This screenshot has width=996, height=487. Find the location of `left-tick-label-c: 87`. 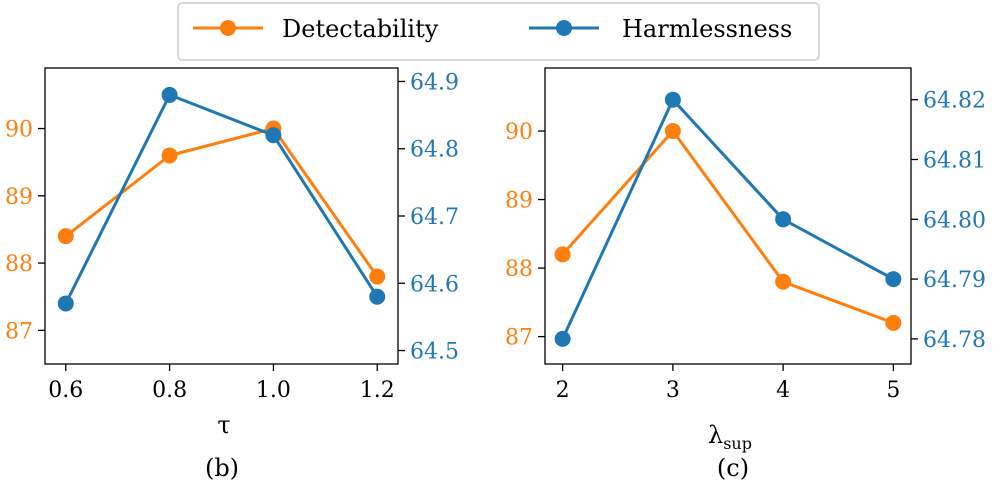

left-tick-label-c: 87 is located at coordinates (519, 338).